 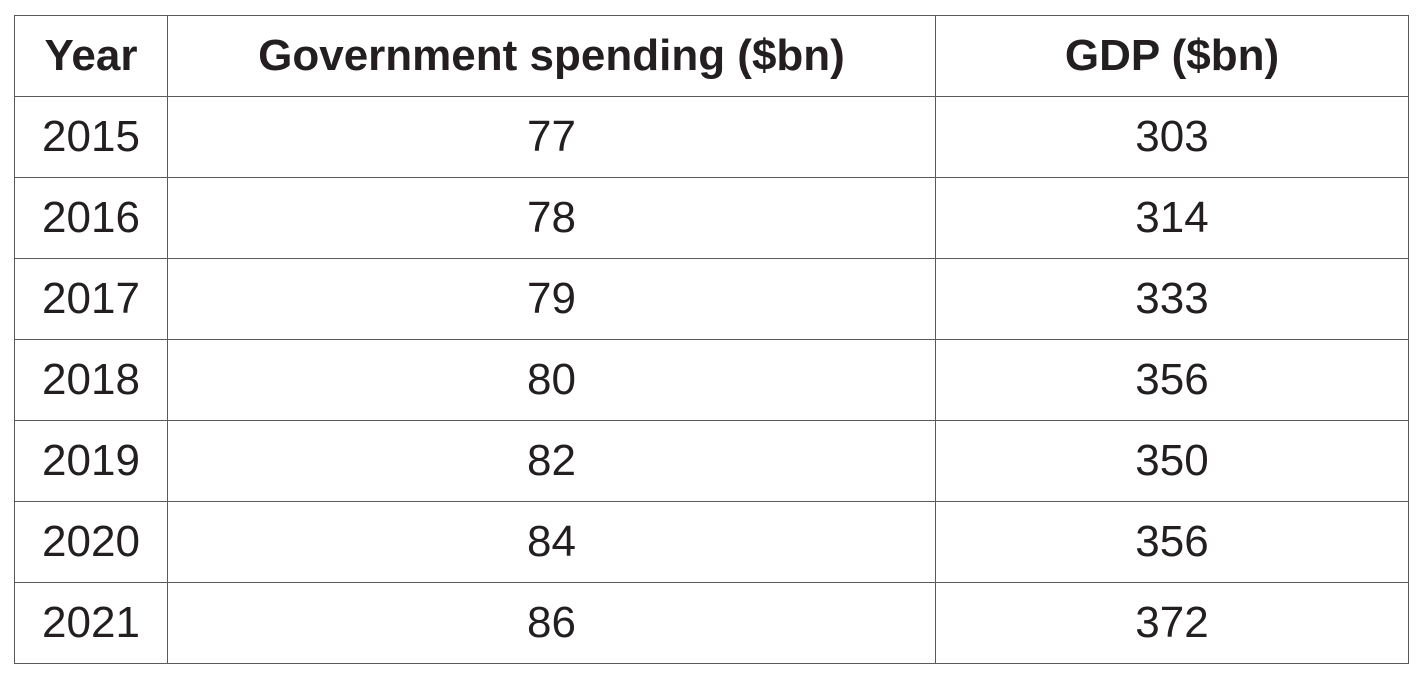 I want to click on value-cell: 333, so click(x=1172, y=299).